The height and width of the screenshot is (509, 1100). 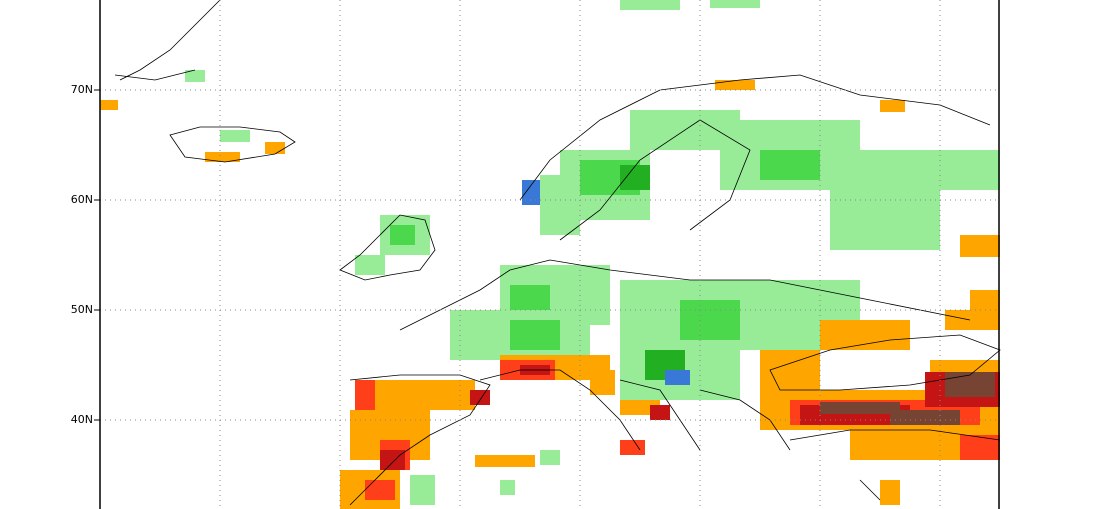 What do you see at coordinates (82, 419) in the screenshot?
I see `latitude-label: 40N` at bounding box center [82, 419].